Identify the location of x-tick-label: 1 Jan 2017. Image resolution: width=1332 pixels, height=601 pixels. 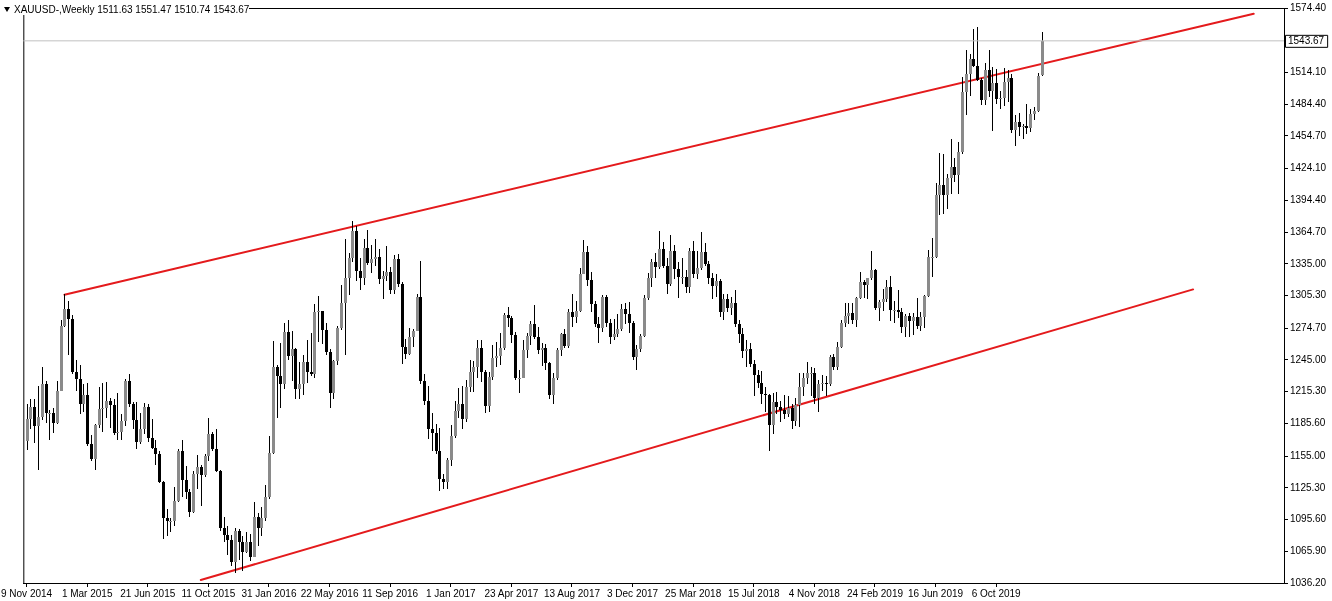
(451, 593).